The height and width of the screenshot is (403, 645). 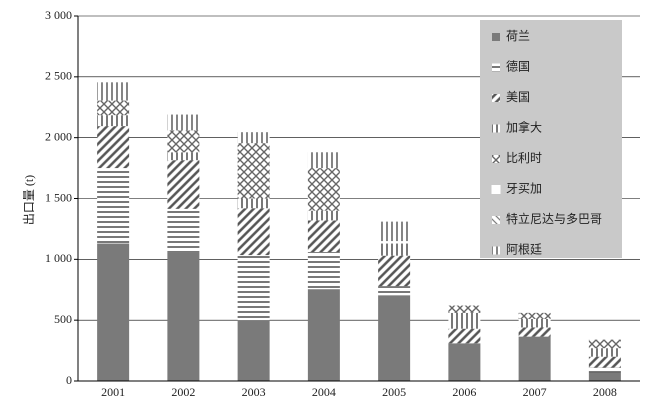 I want to click on y-tick-label: 2 500, so click(x=58, y=76).